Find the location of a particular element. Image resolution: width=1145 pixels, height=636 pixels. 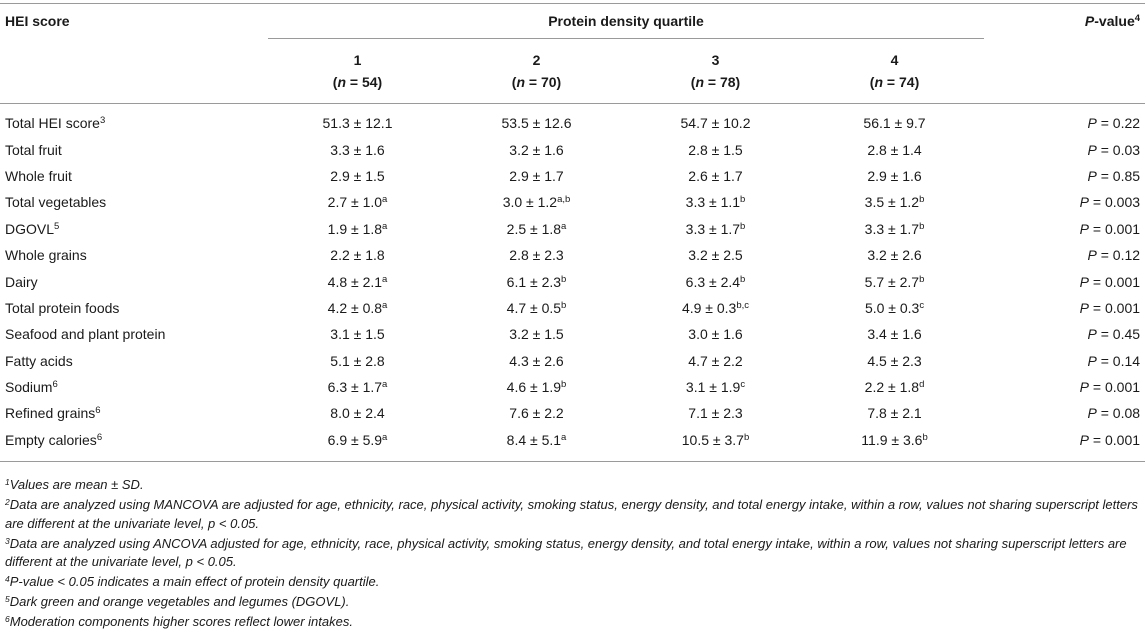

row-label: Fatty acids is located at coordinates (39, 360).